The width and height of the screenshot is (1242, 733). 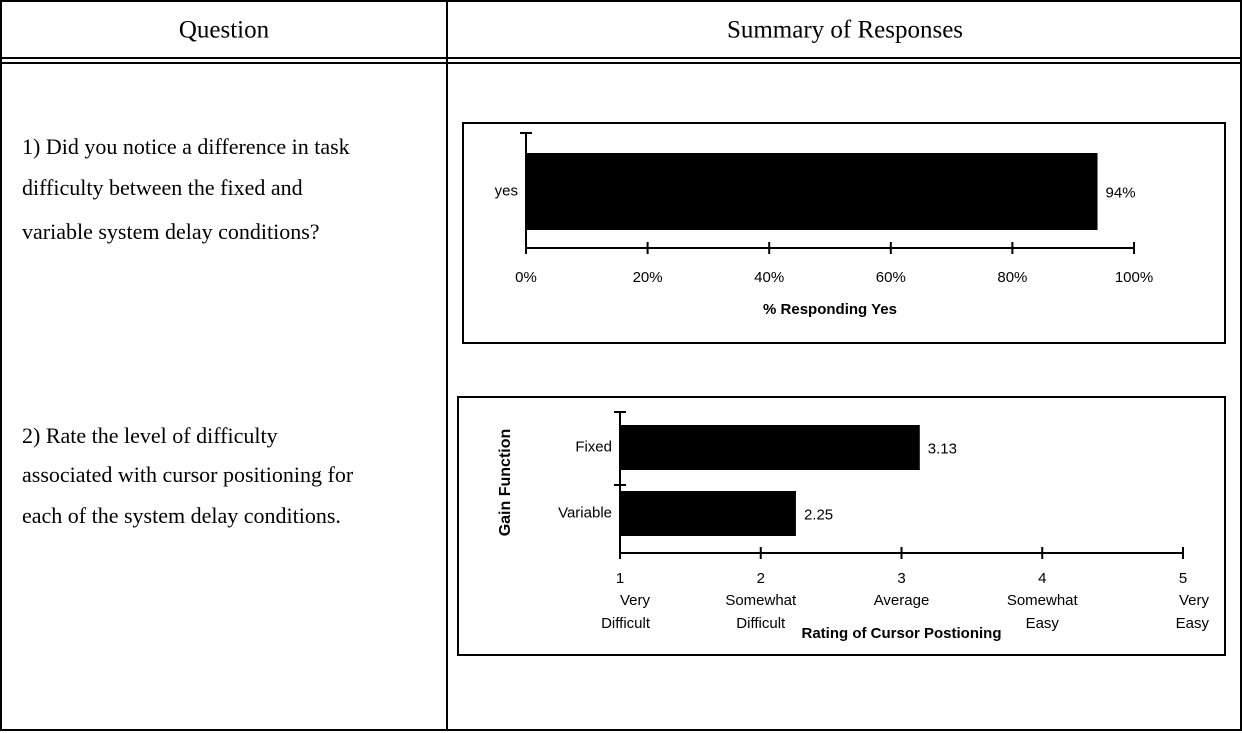 I want to click on category-label: Fixed, so click(x=593, y=446).